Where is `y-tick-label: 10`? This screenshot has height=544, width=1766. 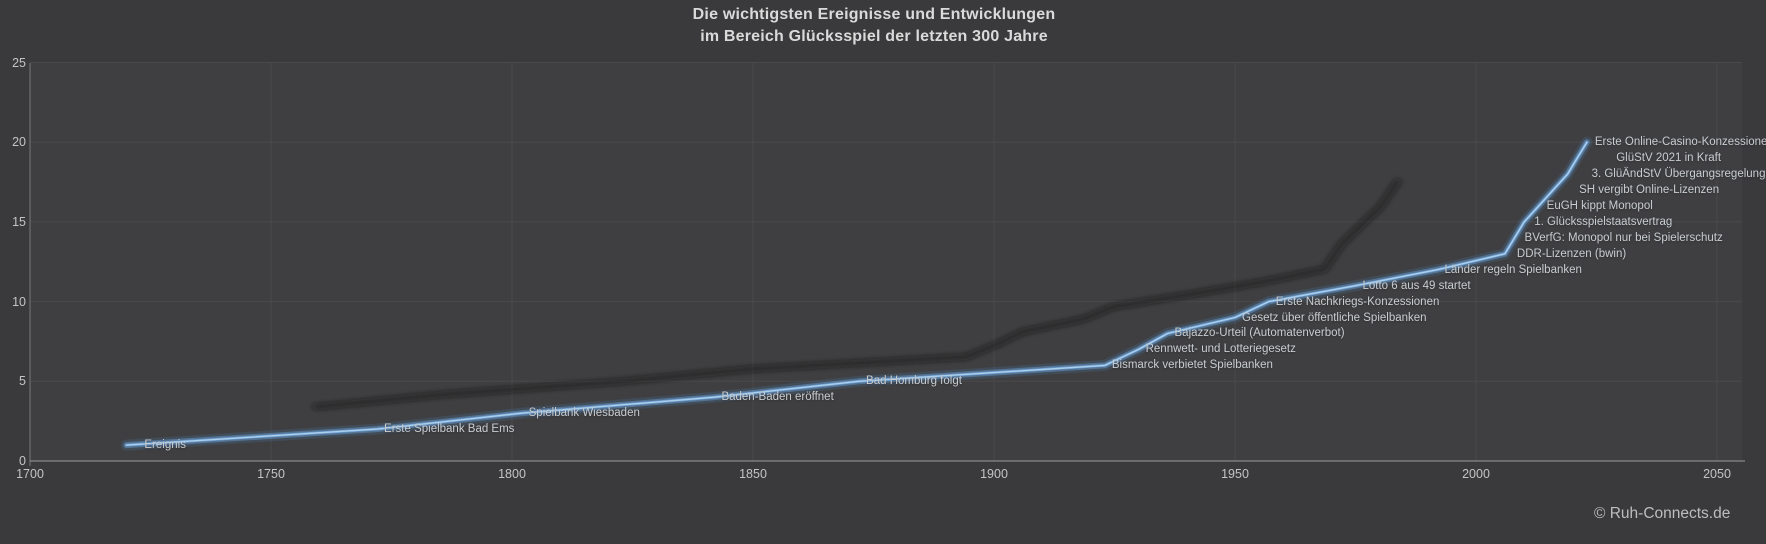 y-tick-label: 10 is located at coordinates (19, 301).